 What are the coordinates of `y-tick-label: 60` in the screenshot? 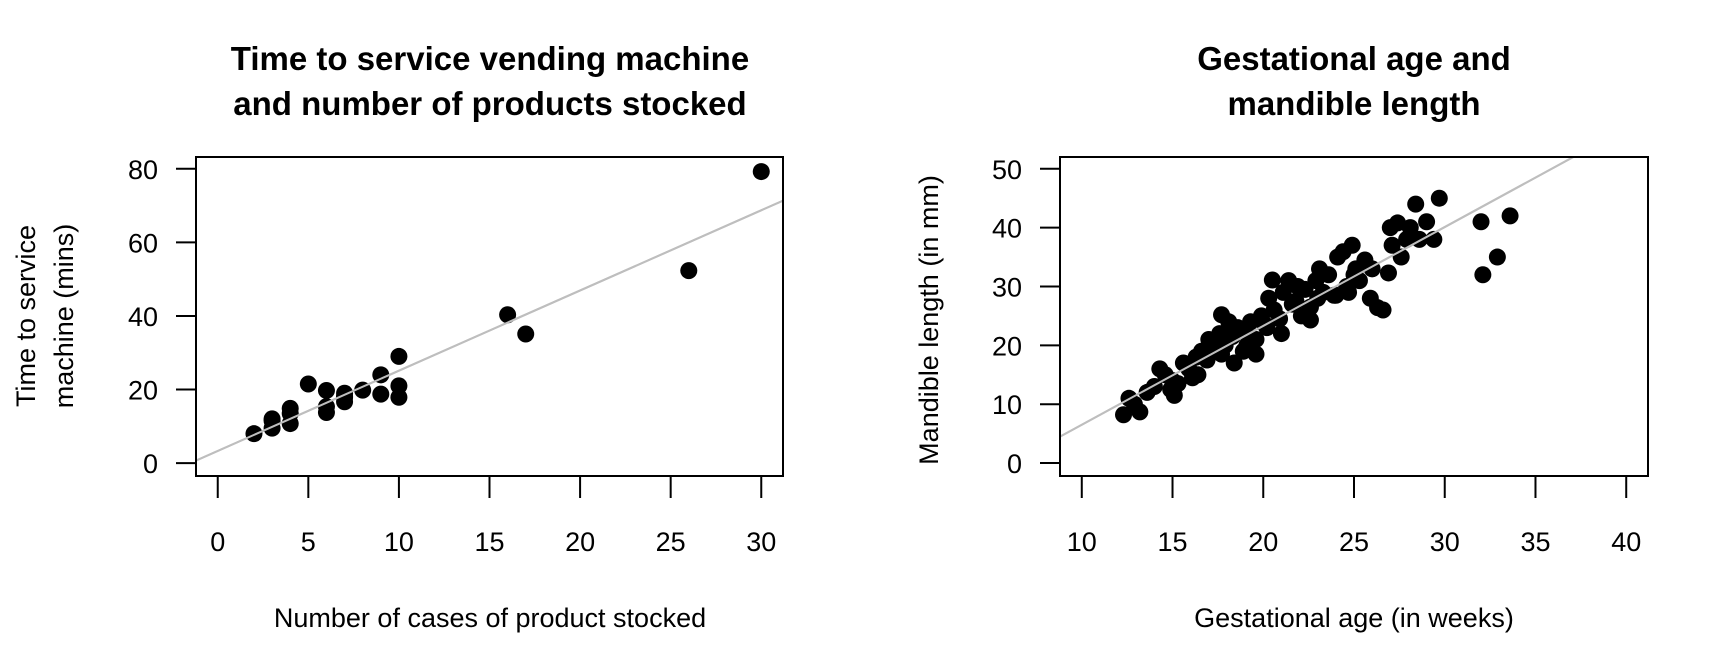 It's located at (143, 243).